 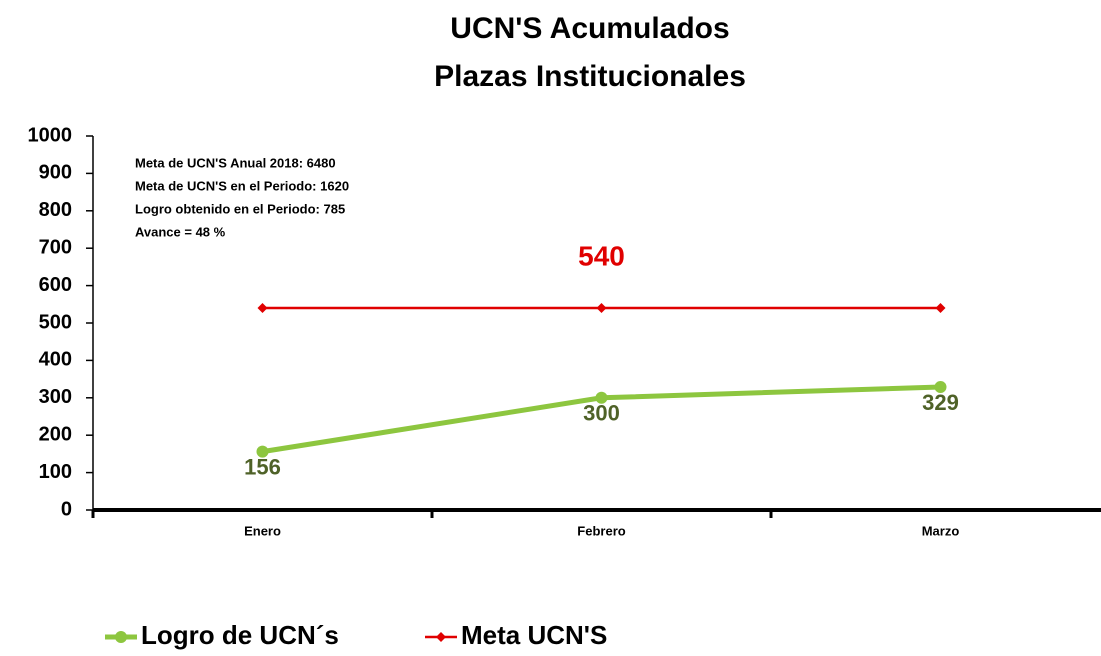 I want to click on legend-label: Logro de UCN´s, so click(x=240, y=635).